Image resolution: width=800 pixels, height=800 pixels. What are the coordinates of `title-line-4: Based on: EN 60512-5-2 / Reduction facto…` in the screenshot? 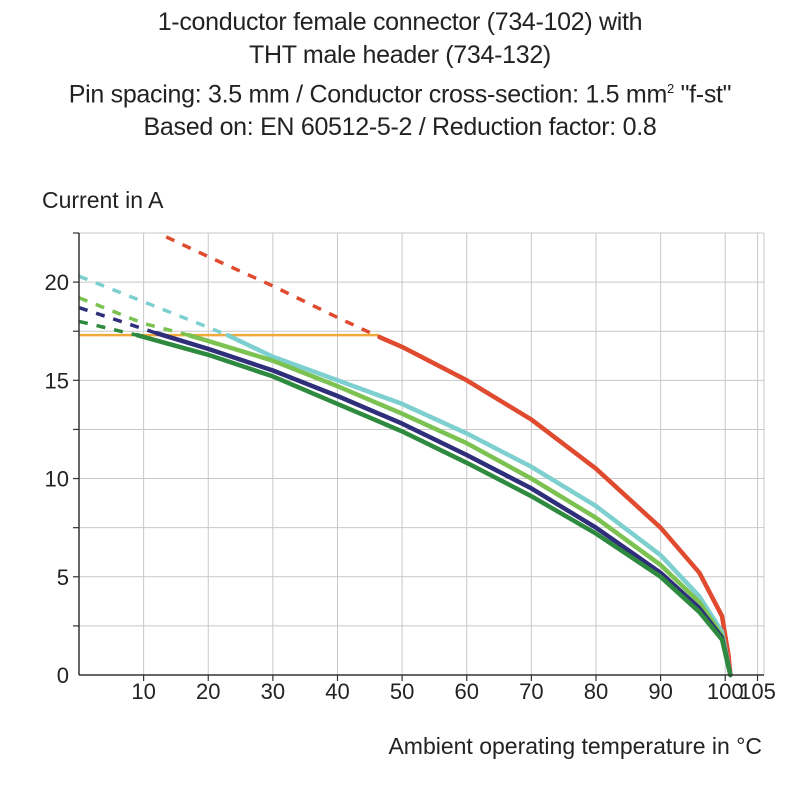 It's located at (400, 127).